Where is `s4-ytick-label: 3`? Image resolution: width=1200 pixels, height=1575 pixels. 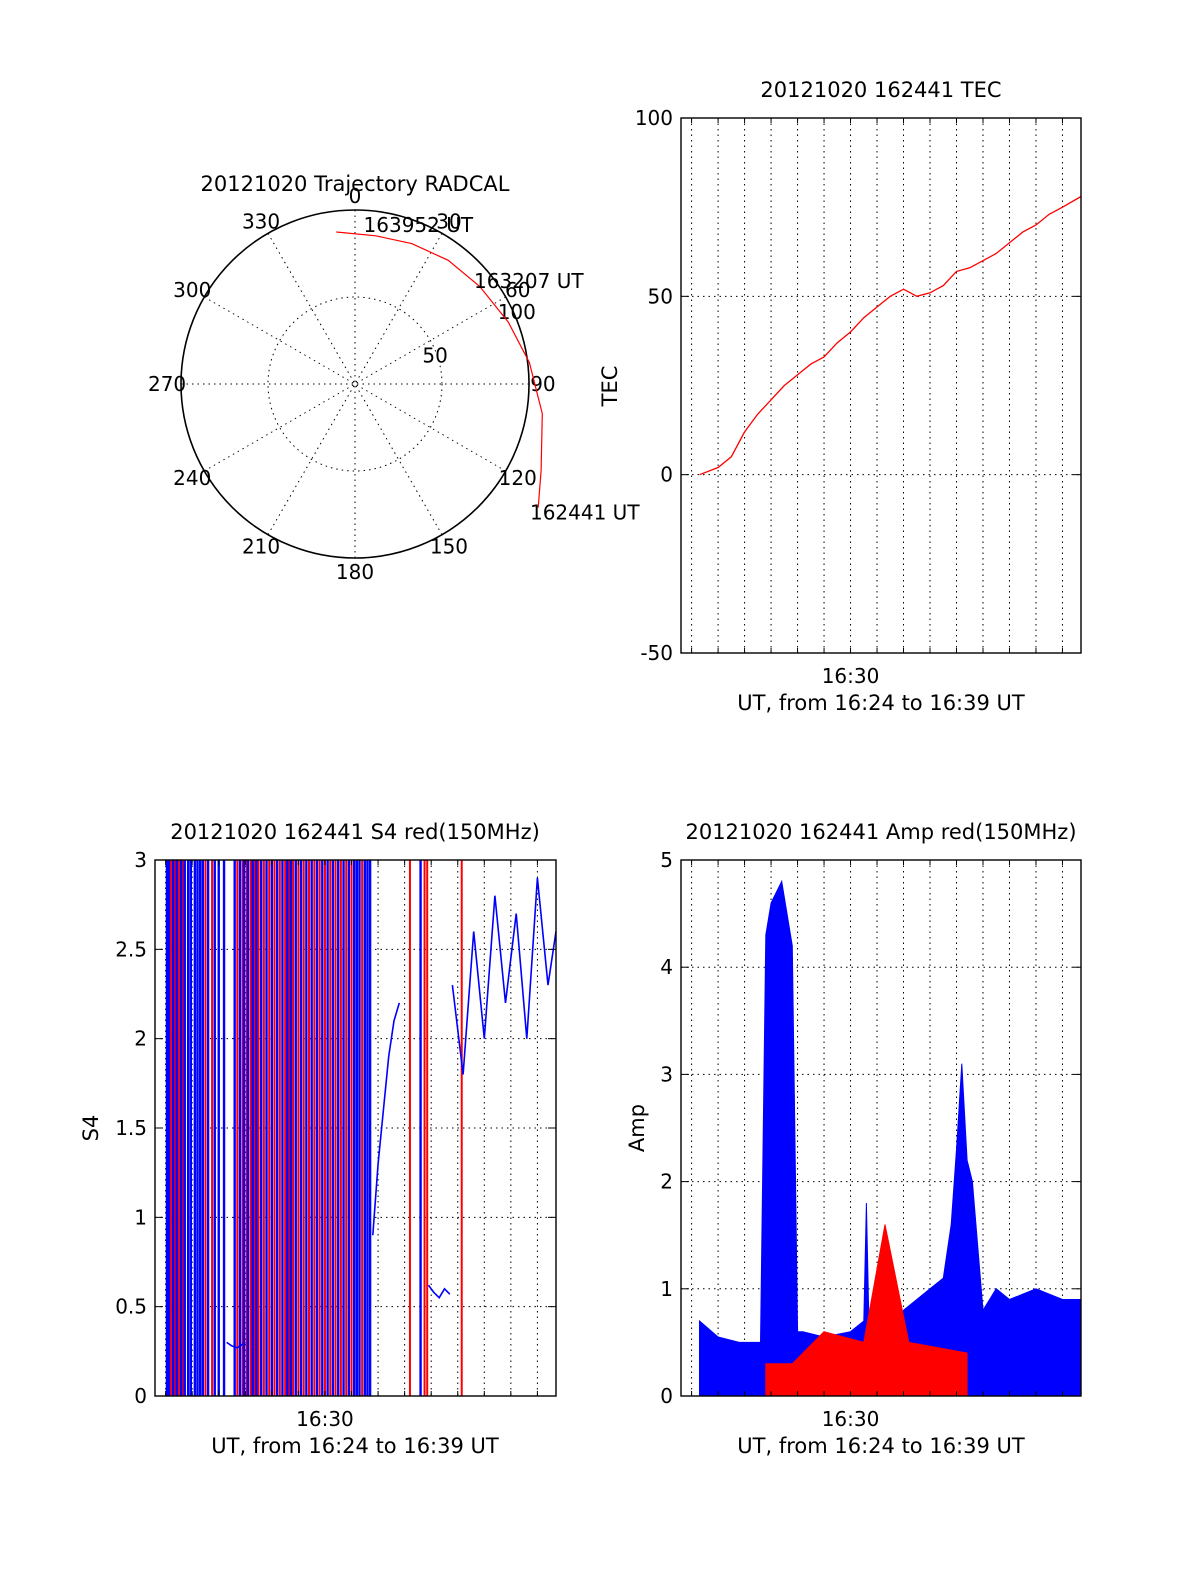
s4-ytick-label: 3 is located at coordinates (140, 860).